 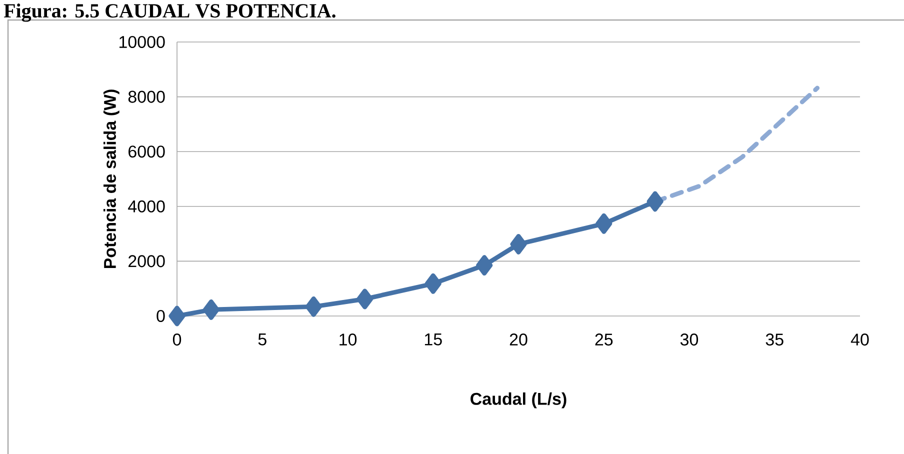 I want to click on y-tick-label: 8000, so click(x=146, y=96).